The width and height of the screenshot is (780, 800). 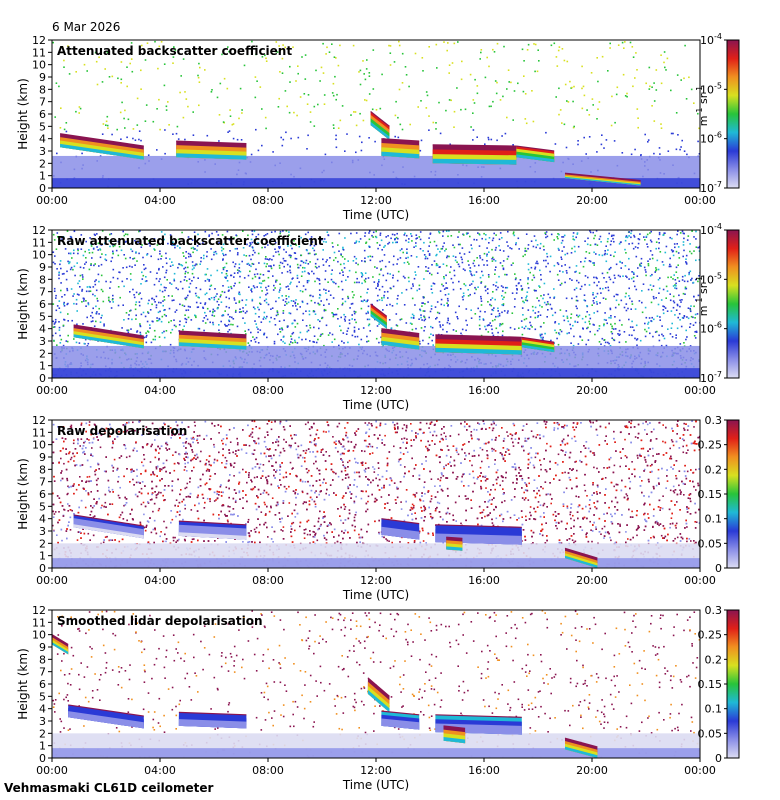 I want to click on colorbar-tick-label: 10⁻⁶, so click(x=711, y=328).